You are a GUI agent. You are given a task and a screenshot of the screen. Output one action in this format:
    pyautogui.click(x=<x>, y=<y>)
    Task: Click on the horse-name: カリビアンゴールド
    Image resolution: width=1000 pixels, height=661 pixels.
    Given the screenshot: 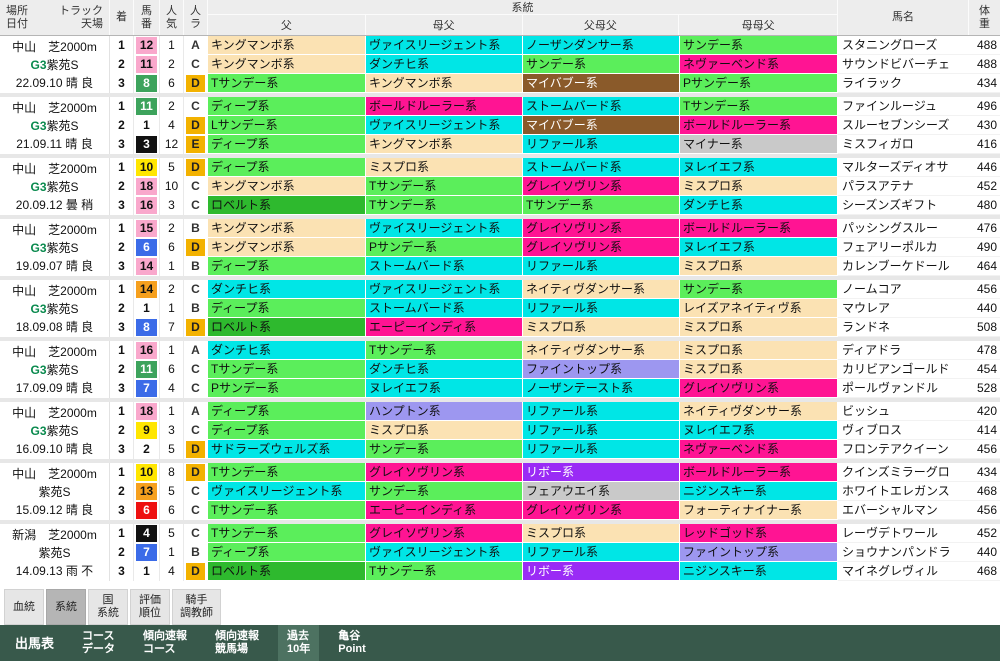 What is the action you would take?
    pyautogui.click(x=903, y=369)
    